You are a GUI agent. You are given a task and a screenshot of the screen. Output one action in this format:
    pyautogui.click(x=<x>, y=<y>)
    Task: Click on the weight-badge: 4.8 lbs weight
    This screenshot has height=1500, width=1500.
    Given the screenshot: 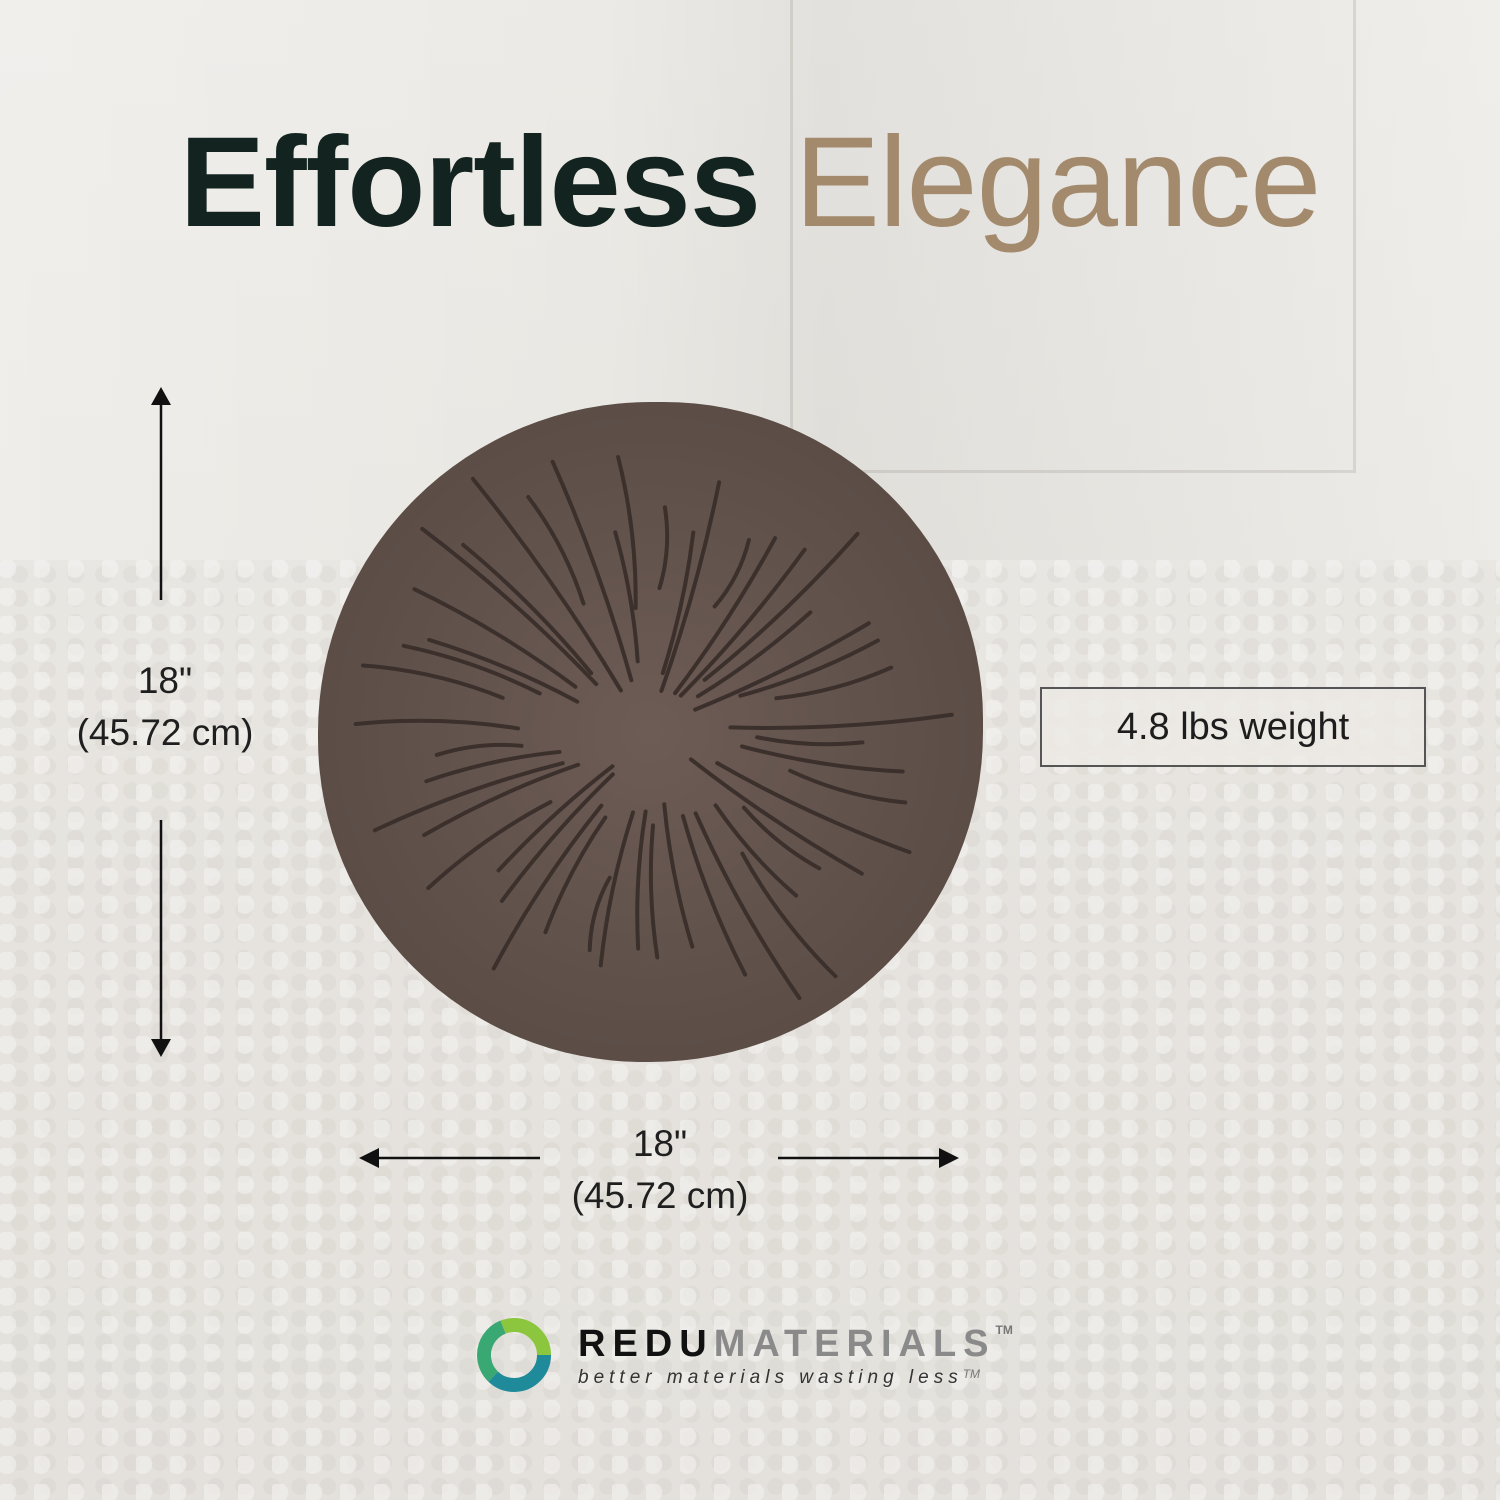 What is the action you would take?
    pyautogui.click(x=1233, y=727)
    